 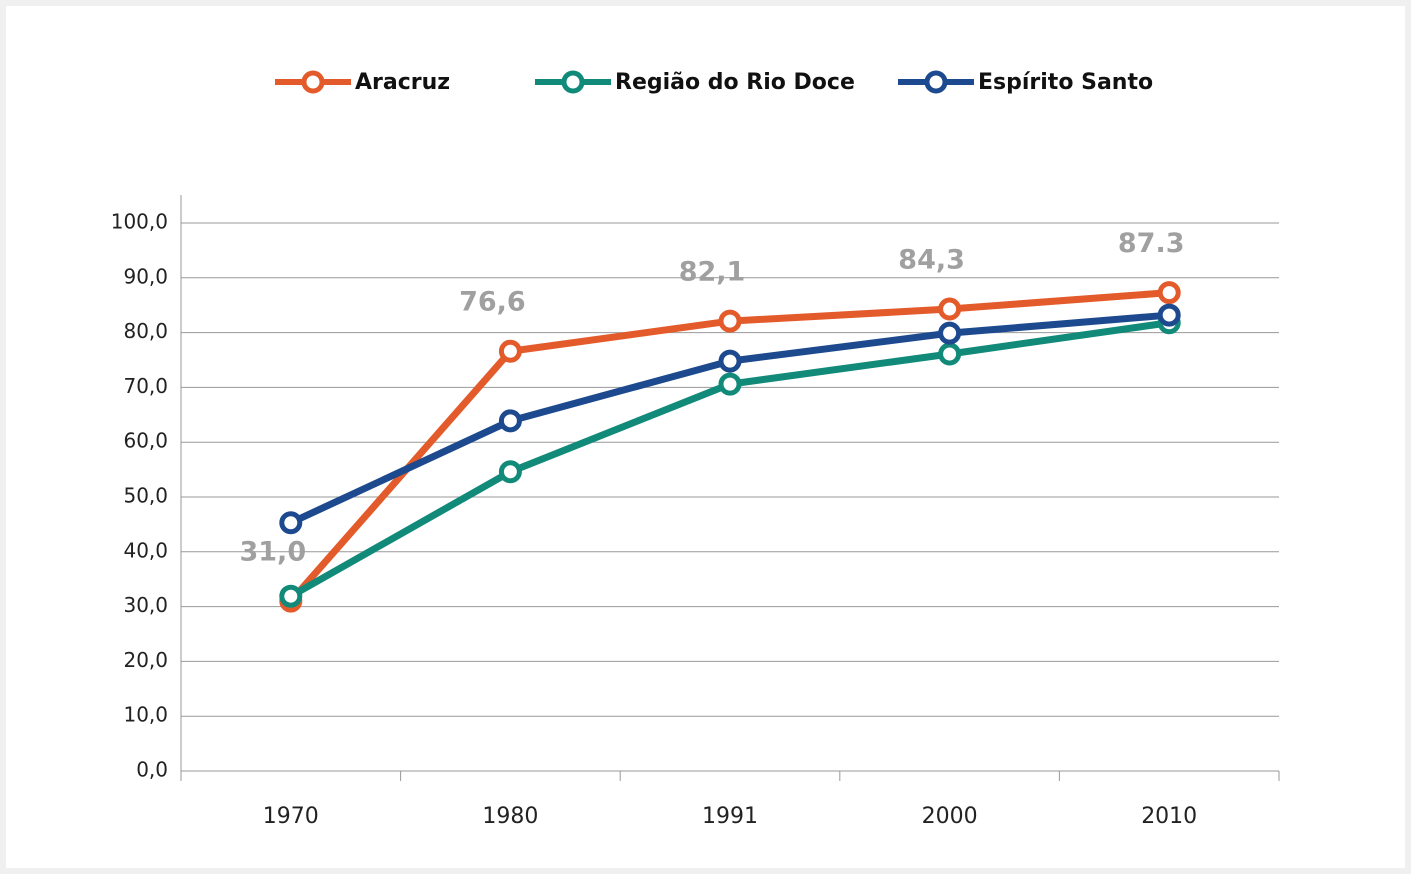 I want to click on x-tick-label: 1980, so click(x=510, y=816).